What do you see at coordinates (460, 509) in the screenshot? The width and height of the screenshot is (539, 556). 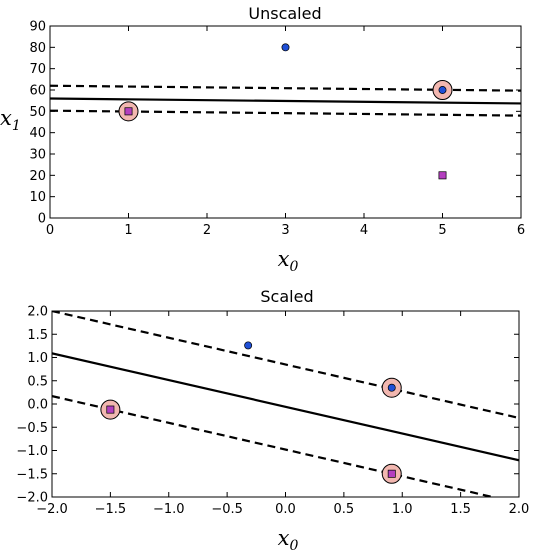 I see `x-tick-label-scaled-7: 1.5` at bounding box center [460, 509].